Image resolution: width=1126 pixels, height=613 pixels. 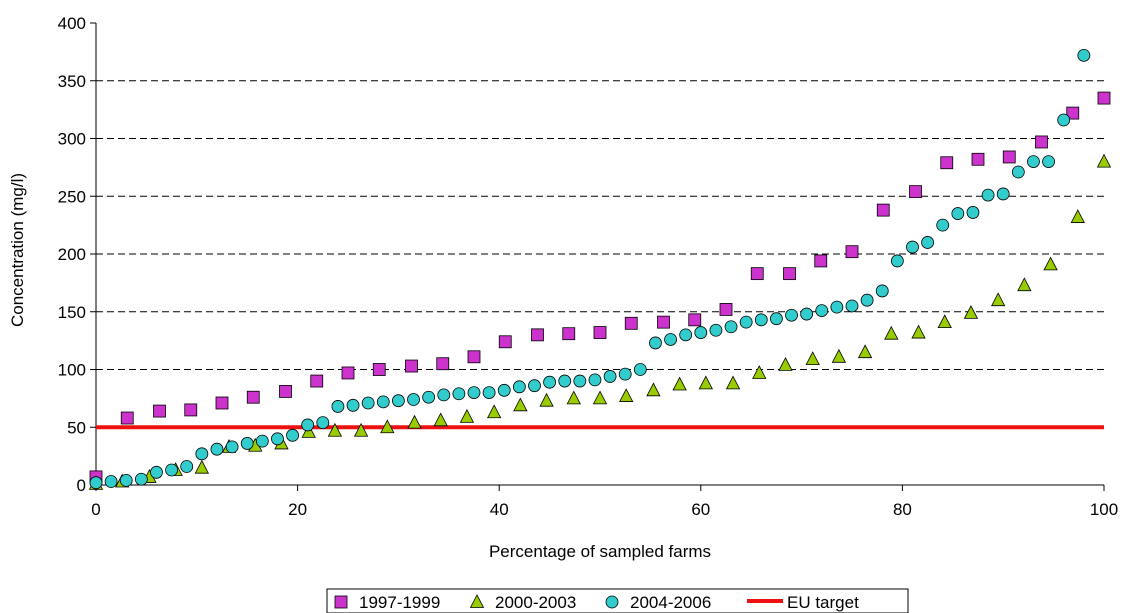 What do you see at coordinates (72, 23) in the screenshot?
I see `y-tick-label: 400` at bounding box center [72, 23].